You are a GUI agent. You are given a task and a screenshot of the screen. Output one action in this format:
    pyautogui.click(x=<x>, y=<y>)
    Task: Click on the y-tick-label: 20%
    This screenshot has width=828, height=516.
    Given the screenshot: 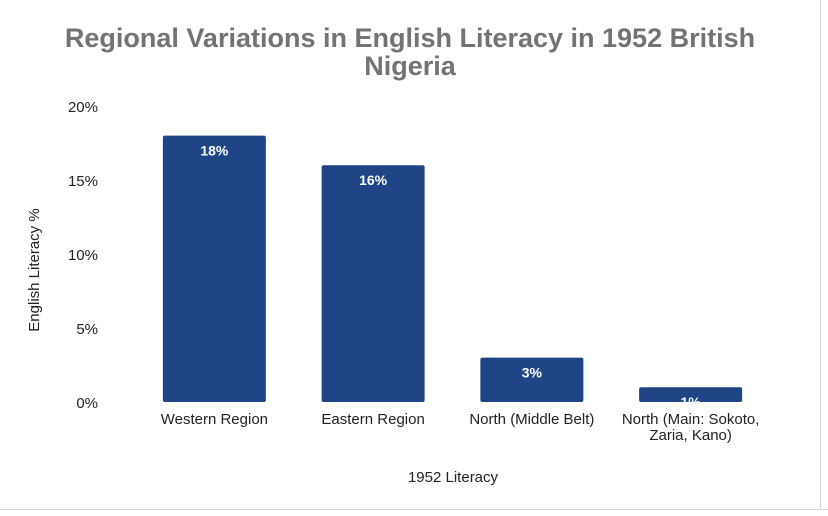 What is the action you would take?
    pyautogui.click(x=83, y=107)
    